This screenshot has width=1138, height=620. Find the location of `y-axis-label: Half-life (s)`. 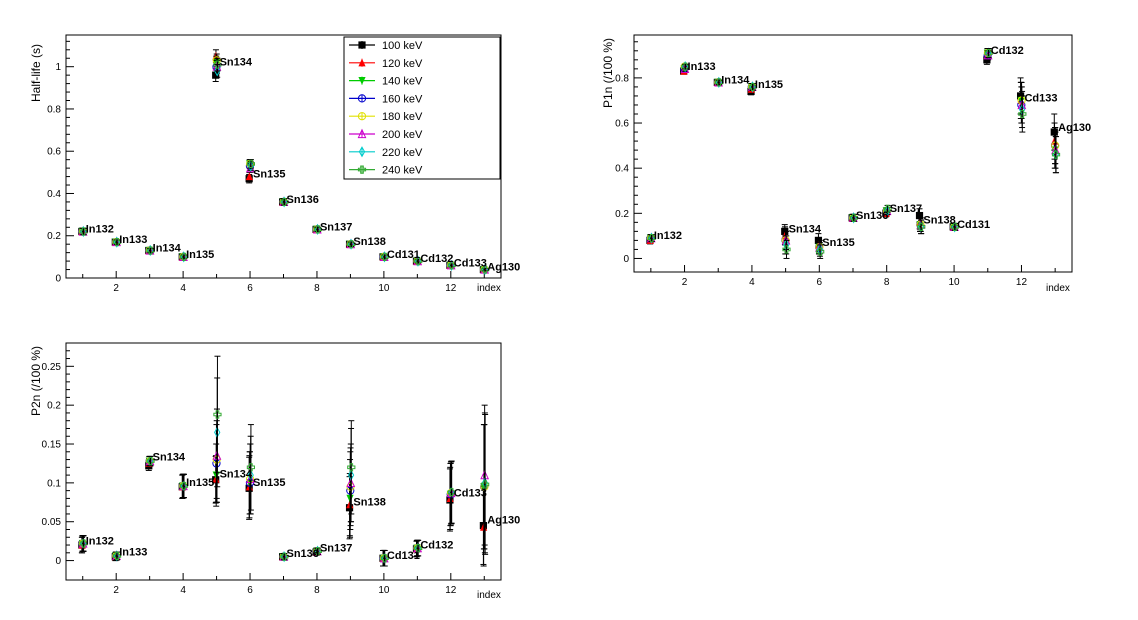

y-axis-label: Half-life (s) is located at coordinates (36, 73).